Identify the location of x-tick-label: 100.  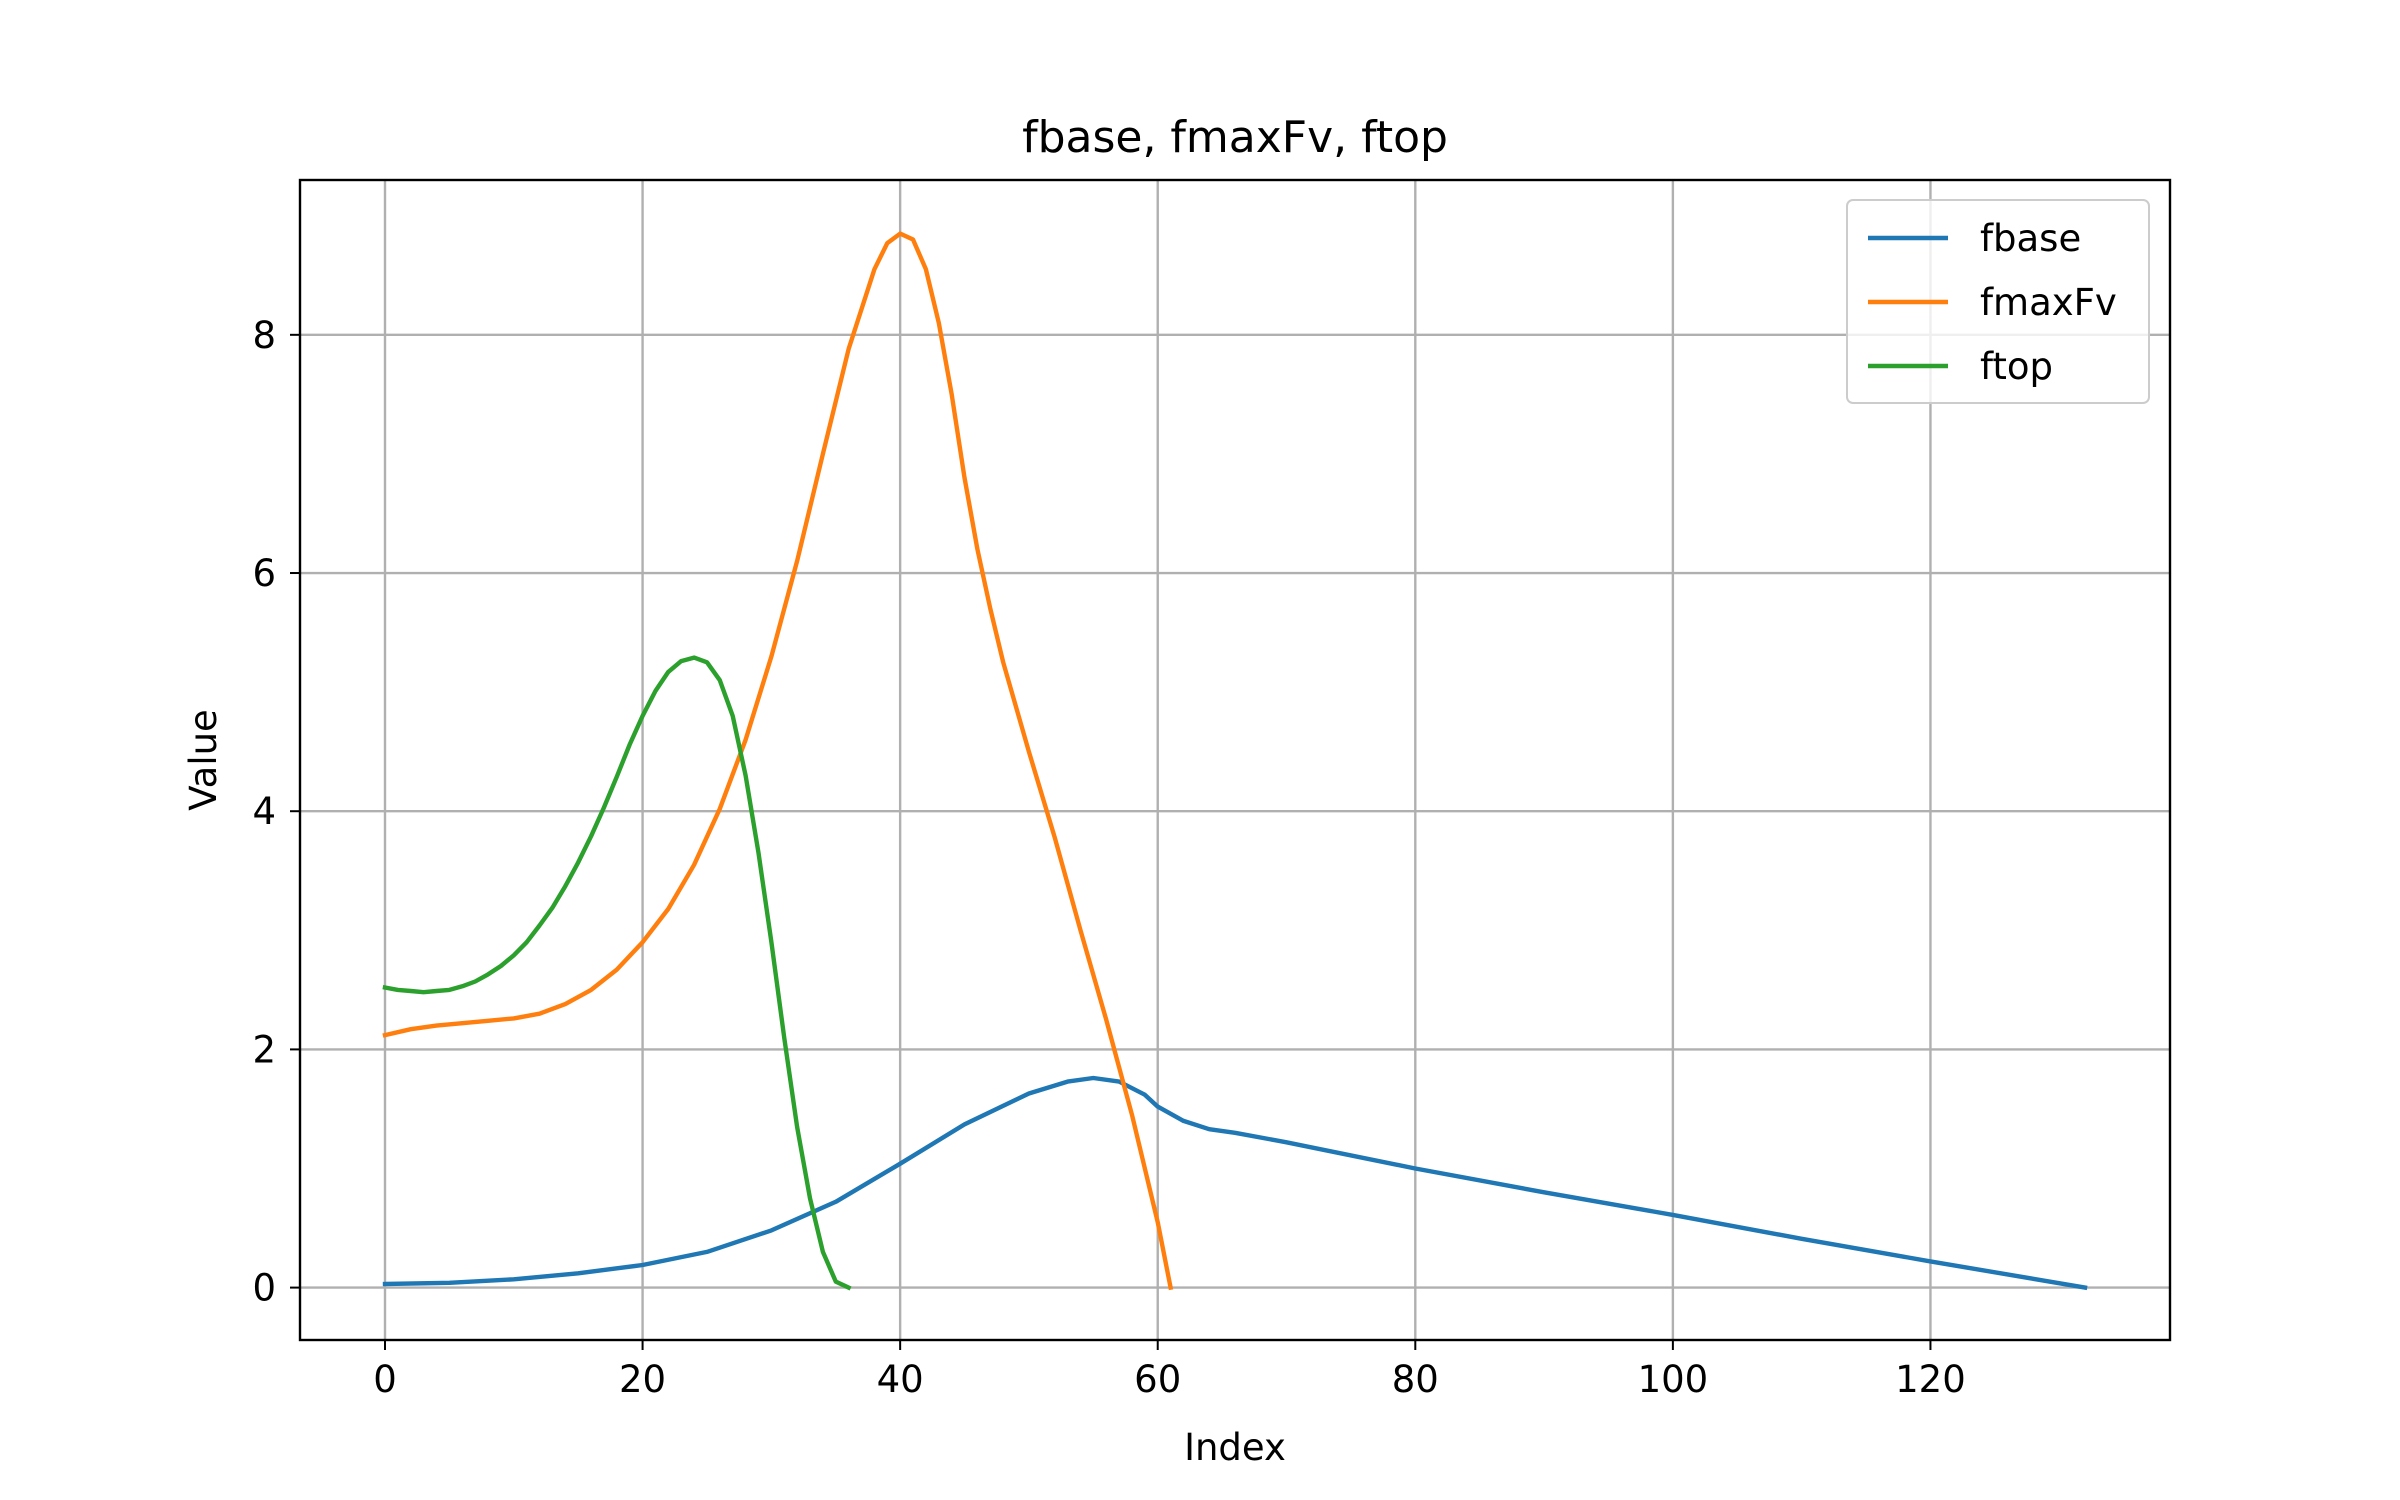
(1673, 1379).